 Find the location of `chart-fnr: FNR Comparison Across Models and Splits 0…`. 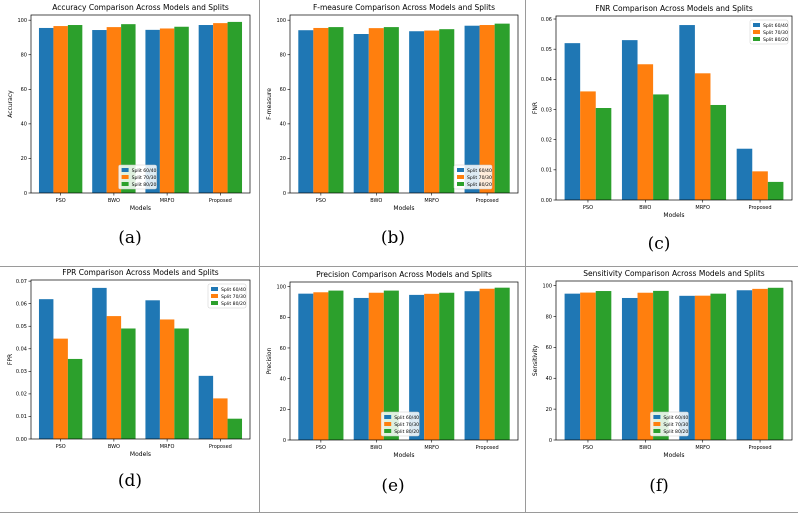

chart-fnr: FNR Comparison Across Models and Splits 0… is located at coordinates (662, 111).